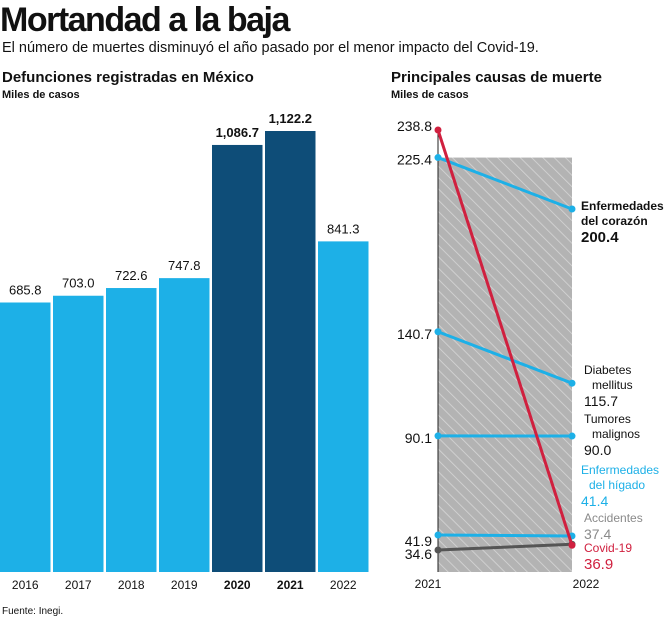  Describe the element at coordinates (418, 438) in the screenshot. I see `start-value-label-tumores-malignos: 90.1` at that location.